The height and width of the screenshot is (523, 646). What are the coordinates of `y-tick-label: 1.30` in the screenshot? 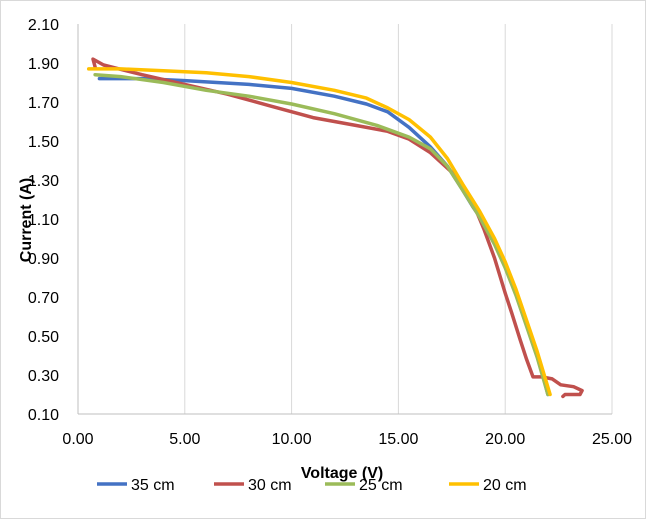 It's located at (43, 181).